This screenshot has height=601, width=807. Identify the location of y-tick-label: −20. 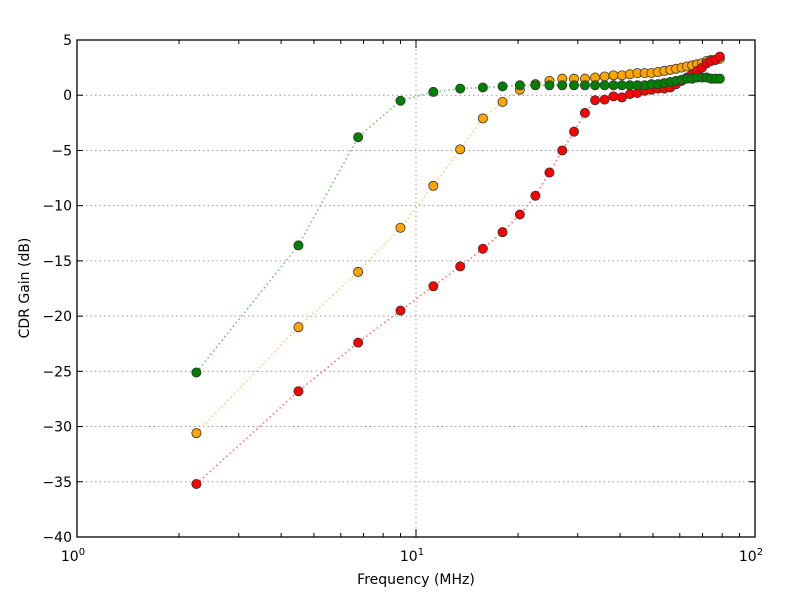
(57, 317).